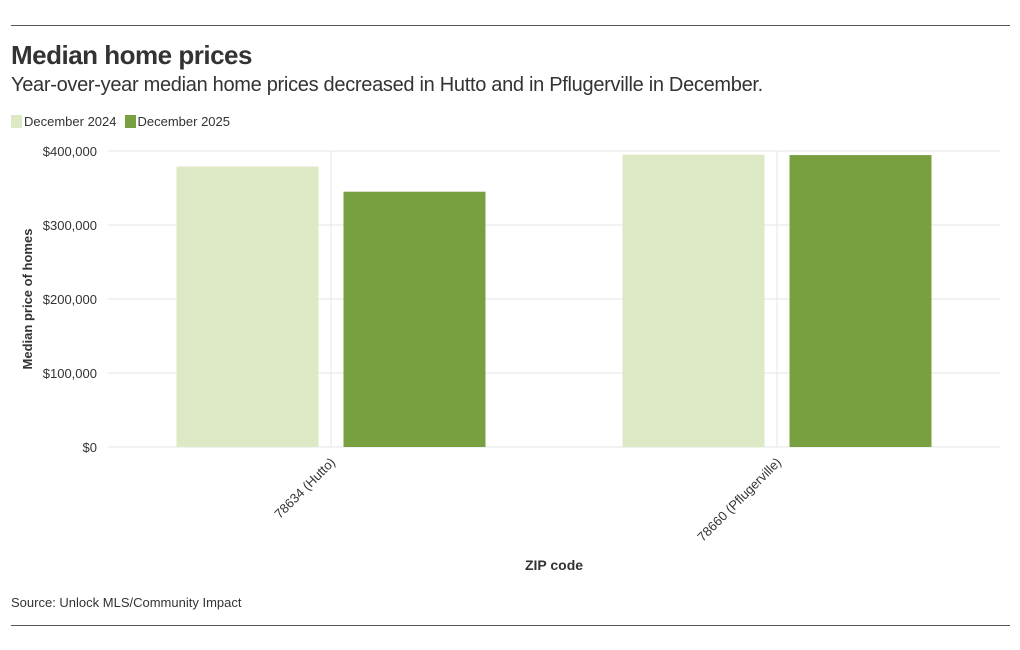  I want to click on legend: December 2024 December 2025, so click(124, 121).